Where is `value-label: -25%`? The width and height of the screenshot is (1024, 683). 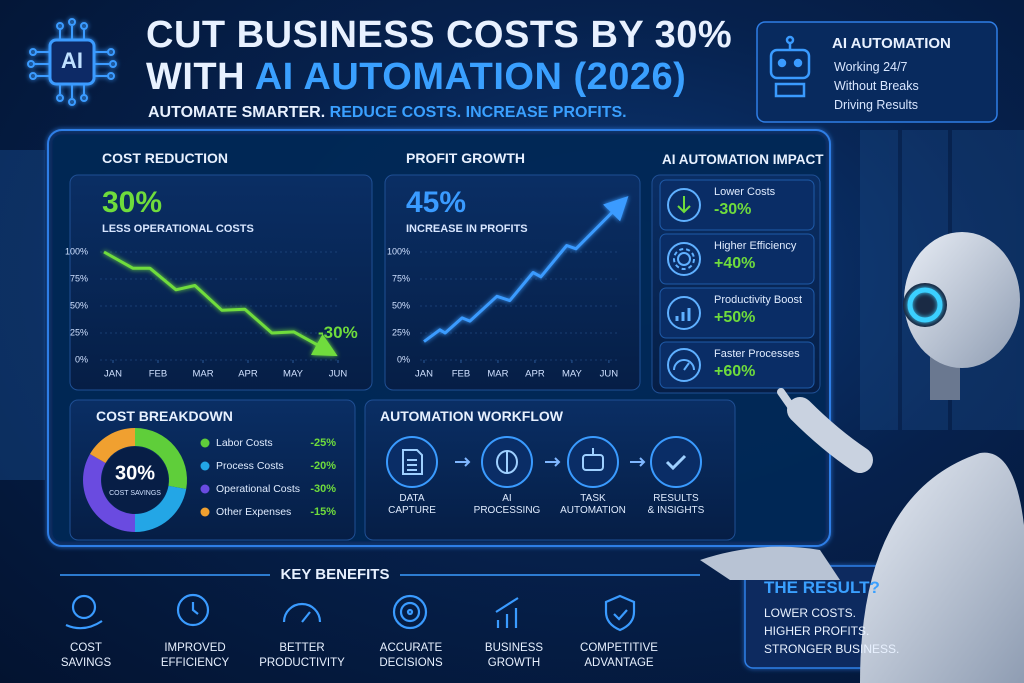
value-label: -25% is located at coordinates (323, 443).